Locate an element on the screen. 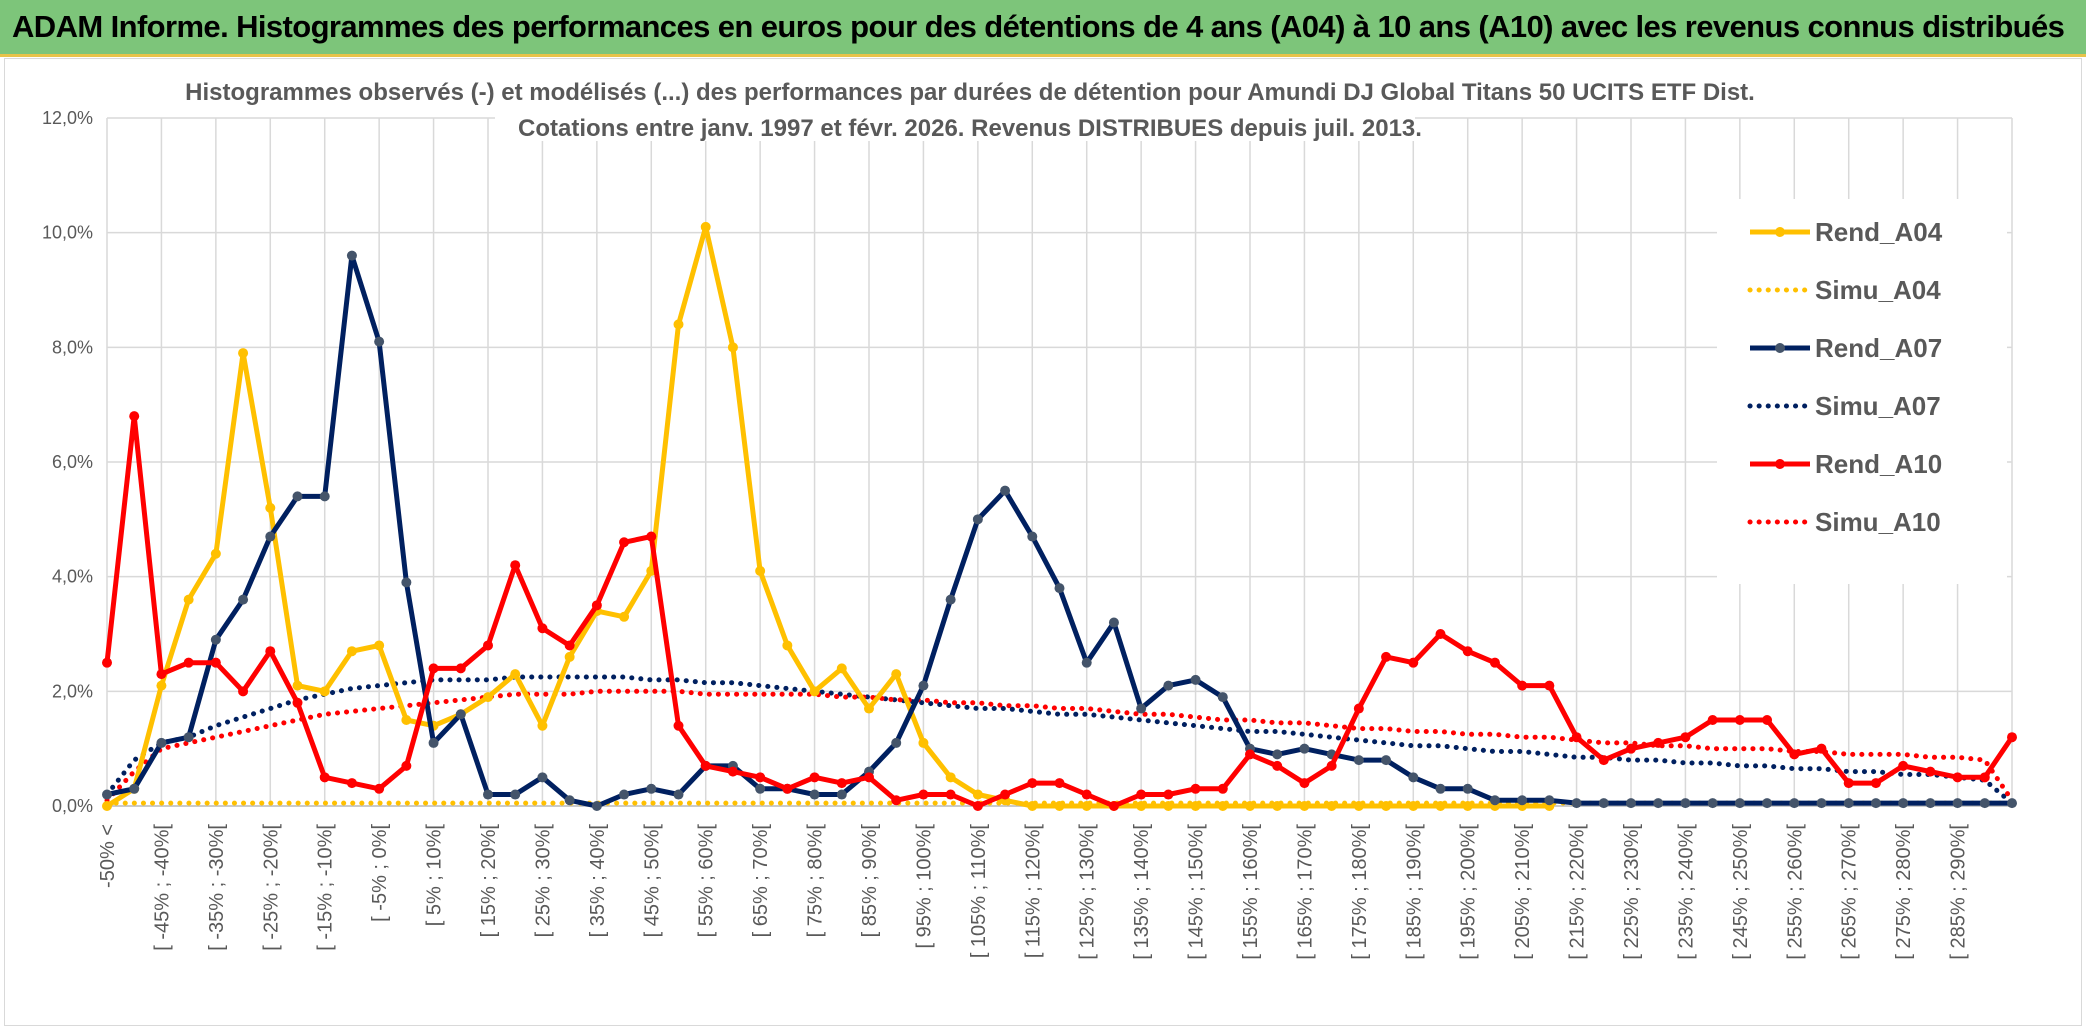 The image size is (2086, 1031). legend-item: Rend_A04 is located at coordinates (1846, 232).